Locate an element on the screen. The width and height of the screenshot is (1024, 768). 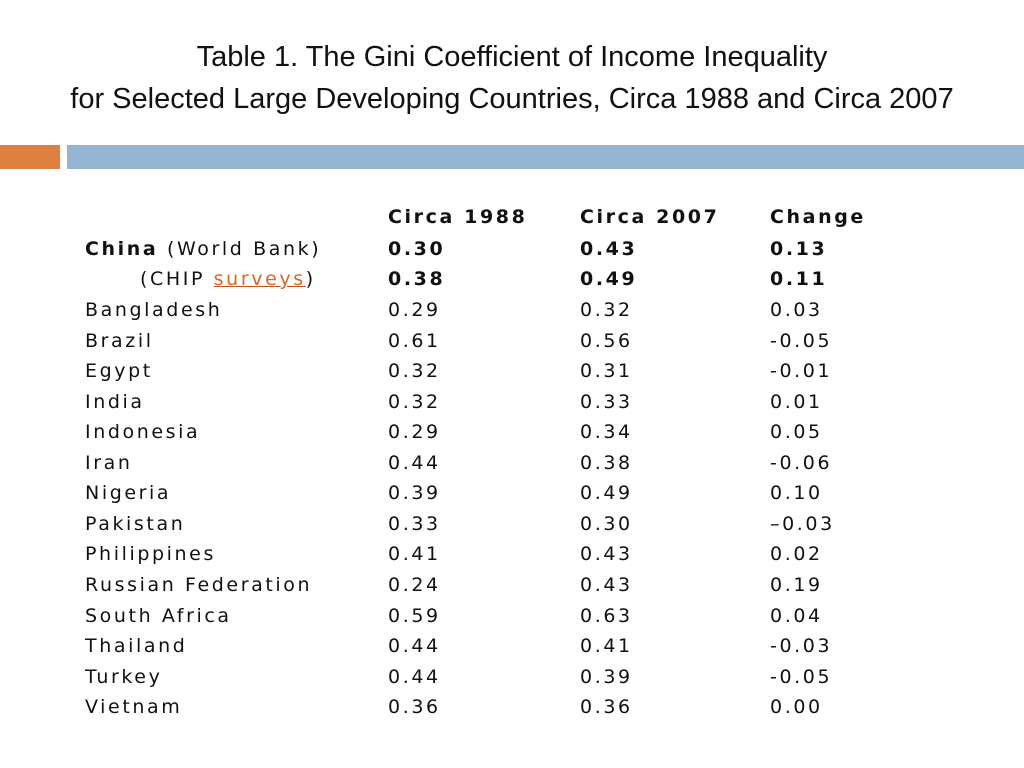
value-2007: 0.33 is located at coordinates (606, 401).